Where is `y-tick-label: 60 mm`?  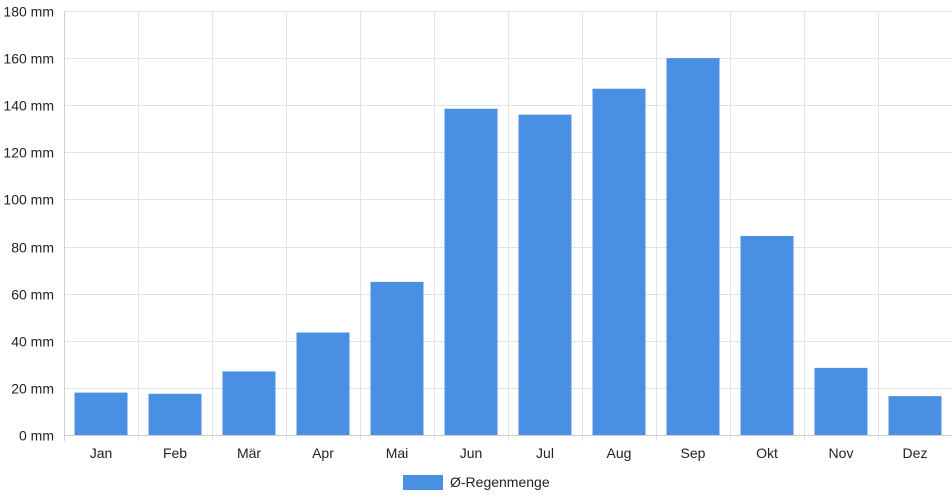
y-tick-label: 60 mm is located at coordinates (32, 295).